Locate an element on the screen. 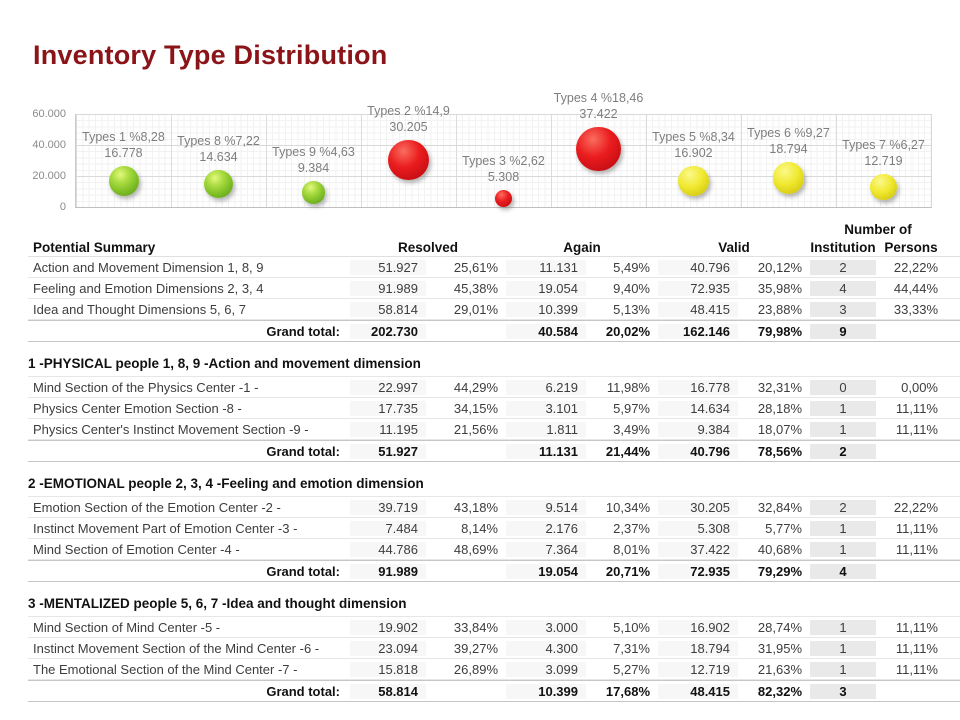  cell-valid-value: 18.794 is located at coordinates (698, 648).